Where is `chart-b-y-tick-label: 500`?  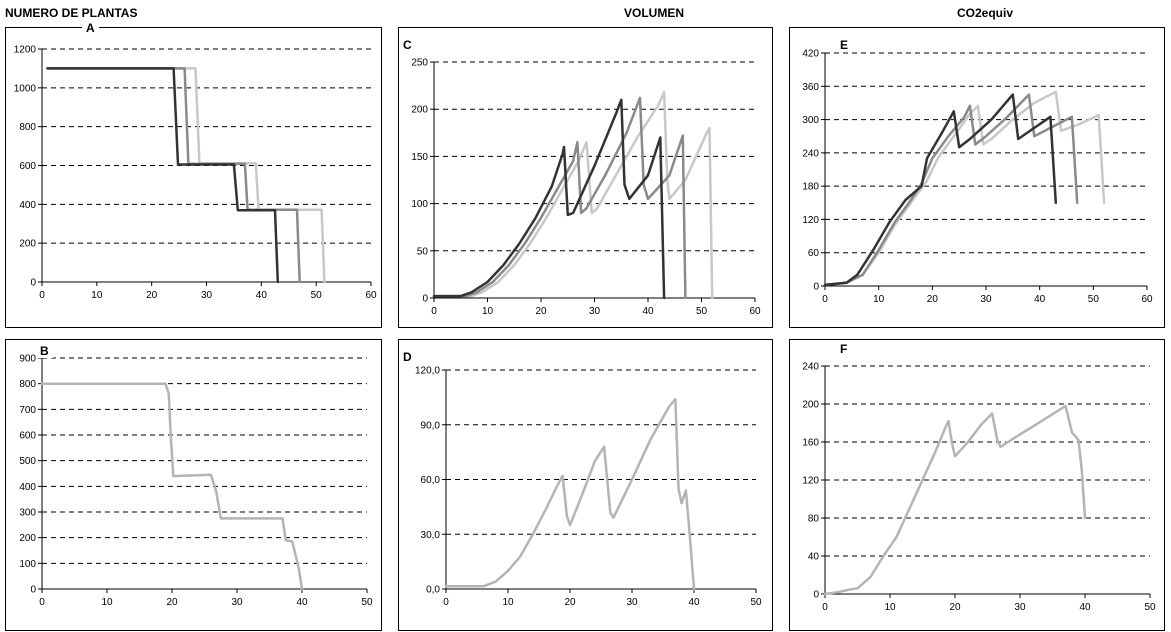 chart-b-y-tick-label: 500 is located at coordinates (27, 461).